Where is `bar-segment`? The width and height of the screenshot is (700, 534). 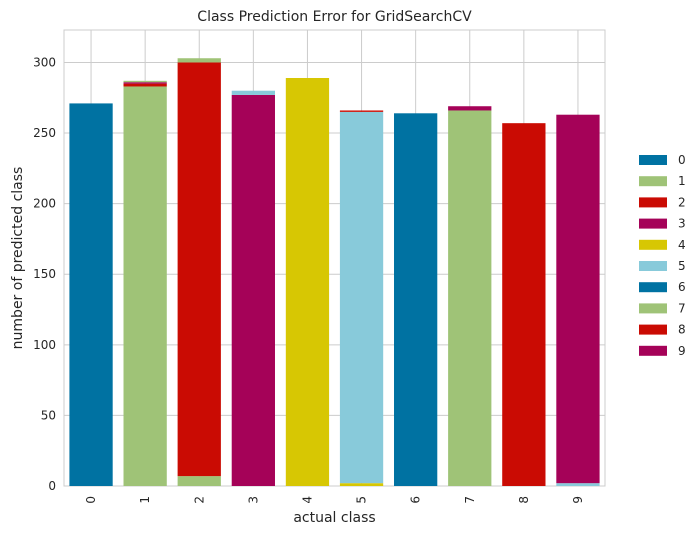
bar-segment is located at coordinates (578, 484).